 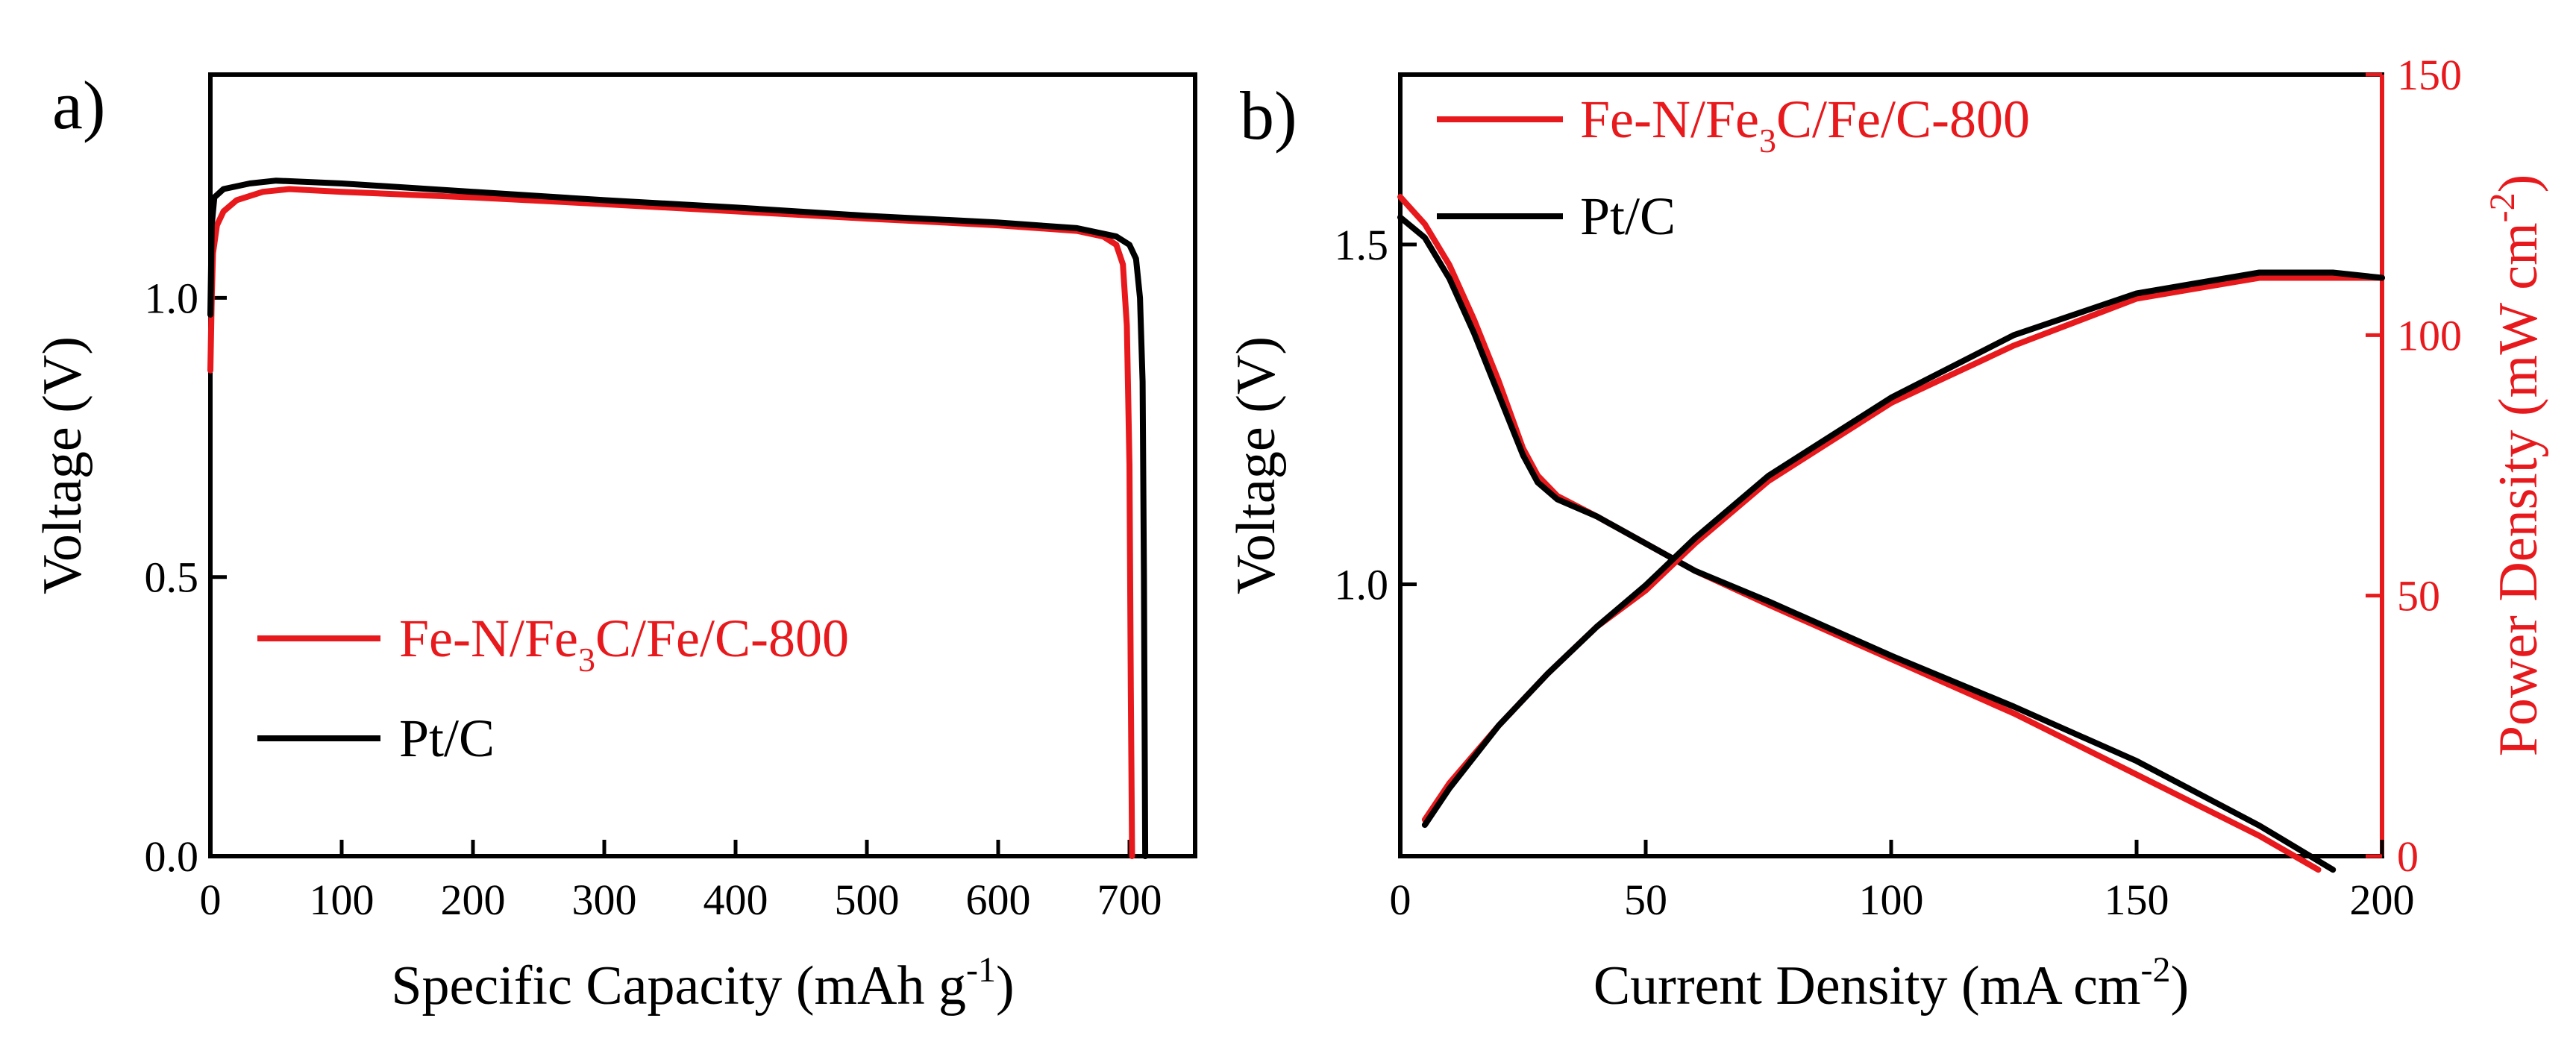 What do you see at coordinates (2180, 986) in the screenshot?
I see `panel-b-x-axis-label-close: )` at bounding box center [2180, 986].